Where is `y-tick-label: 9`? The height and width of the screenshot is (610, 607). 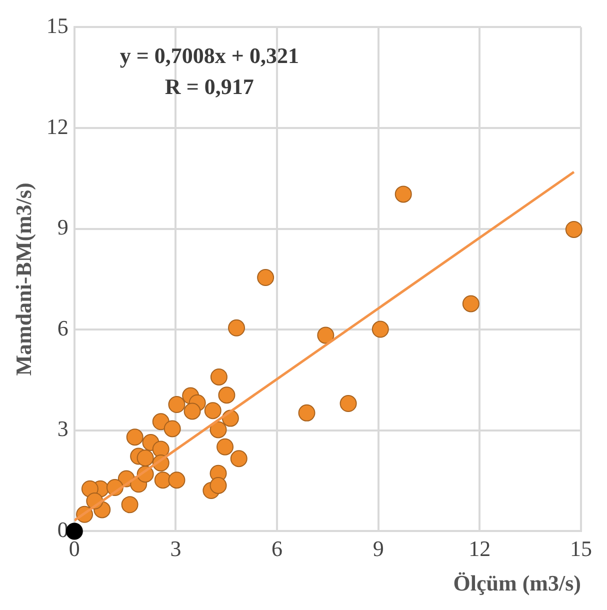
y-tick-label: 9 is located at coordinates (62, 227).